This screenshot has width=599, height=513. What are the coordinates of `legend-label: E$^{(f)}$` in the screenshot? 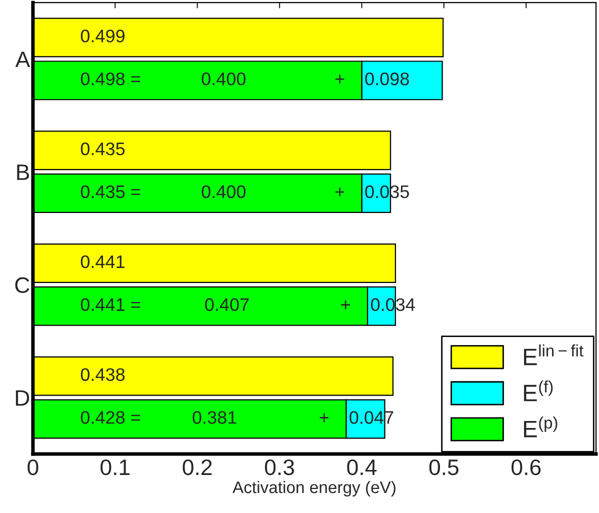 It's located at (538, 391).